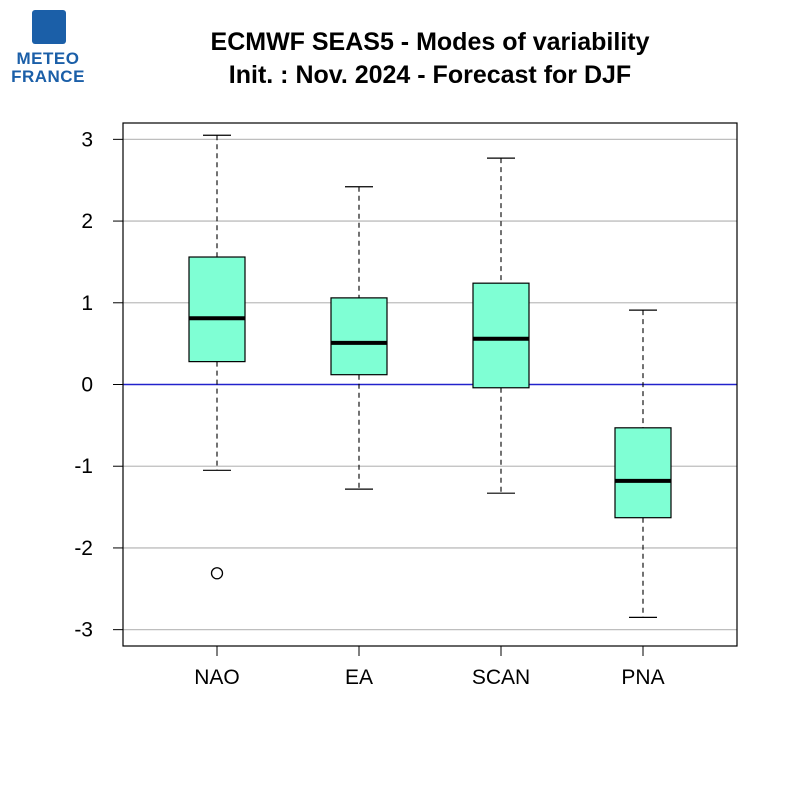 This screenshot has width=800, height=800. What do you see at coordinates (83, 630) in the screenshot?
I see `y-tick-label: -3` at bounding box center [83, 630].